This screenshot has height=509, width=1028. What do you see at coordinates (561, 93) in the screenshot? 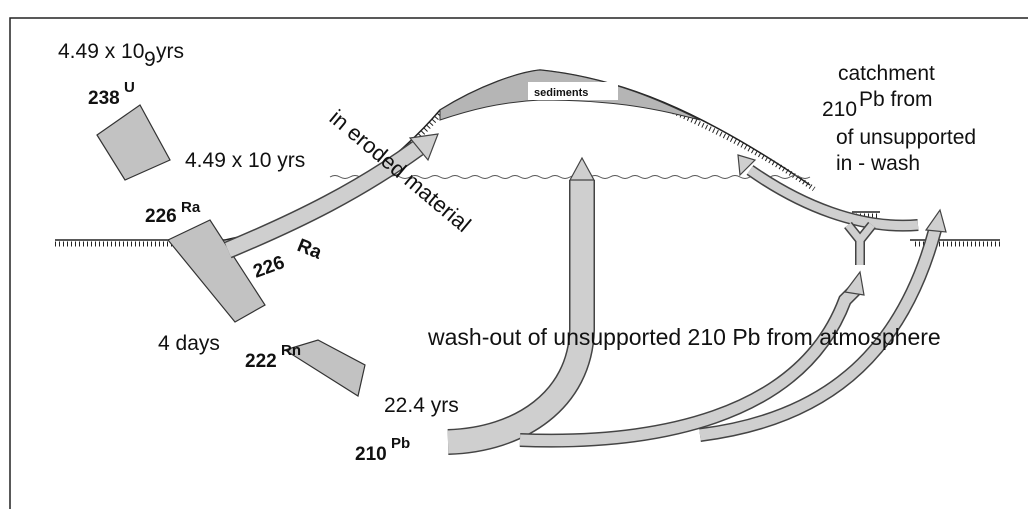
I see `sediments-label: sediments` at bounding box center [561, 93].